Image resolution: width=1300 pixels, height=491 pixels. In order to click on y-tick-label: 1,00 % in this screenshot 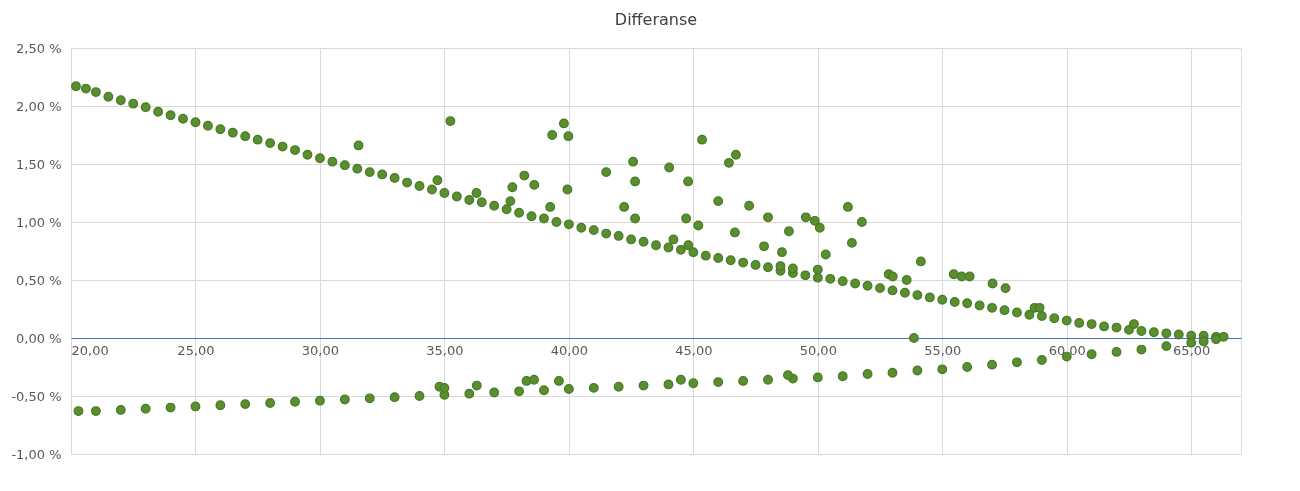, I will do `click(39, 222)`.